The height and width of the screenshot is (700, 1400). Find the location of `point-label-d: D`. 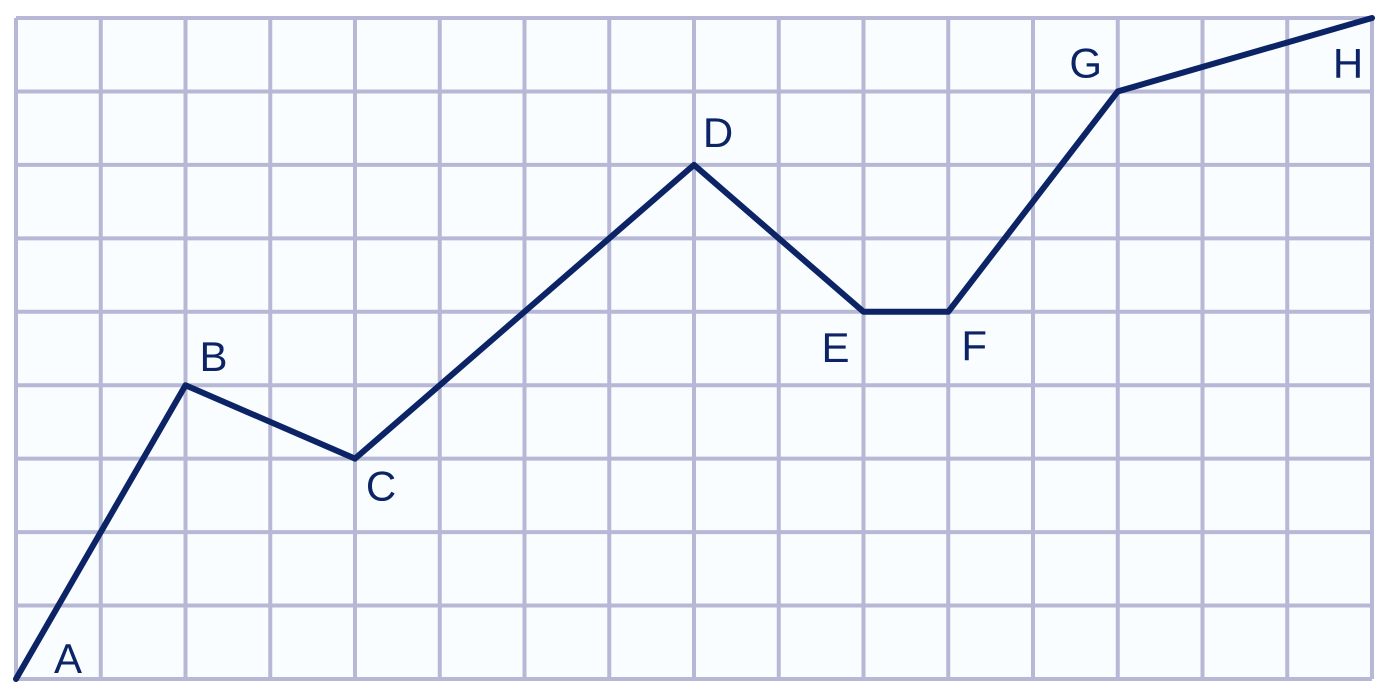

point-label-d: D is located at coordinates (718, 132).